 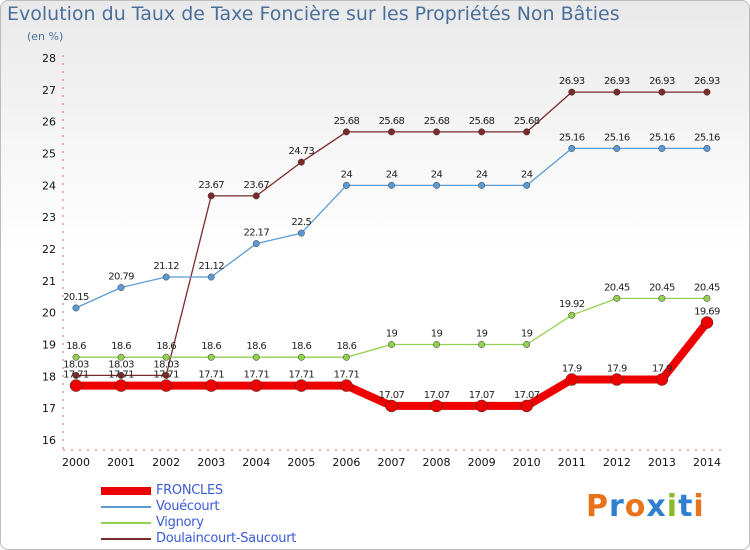 I want to click on y-tick-label: 26, so click(x=49, y=122).